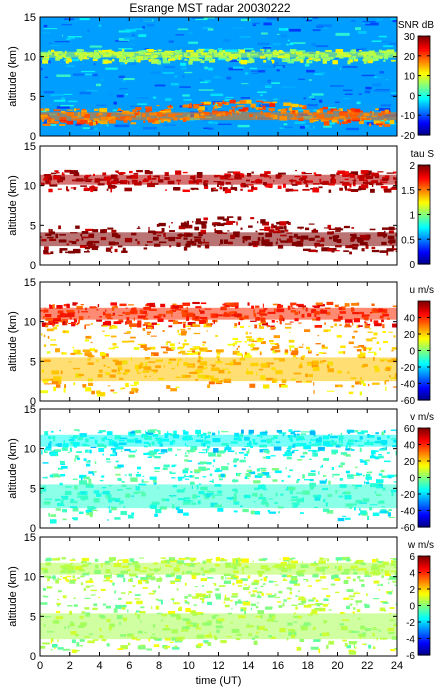 Image resolution: width=447 pixels, height=690 pixels. I want to click on colorbar-label: tau S, so click(423, 154).